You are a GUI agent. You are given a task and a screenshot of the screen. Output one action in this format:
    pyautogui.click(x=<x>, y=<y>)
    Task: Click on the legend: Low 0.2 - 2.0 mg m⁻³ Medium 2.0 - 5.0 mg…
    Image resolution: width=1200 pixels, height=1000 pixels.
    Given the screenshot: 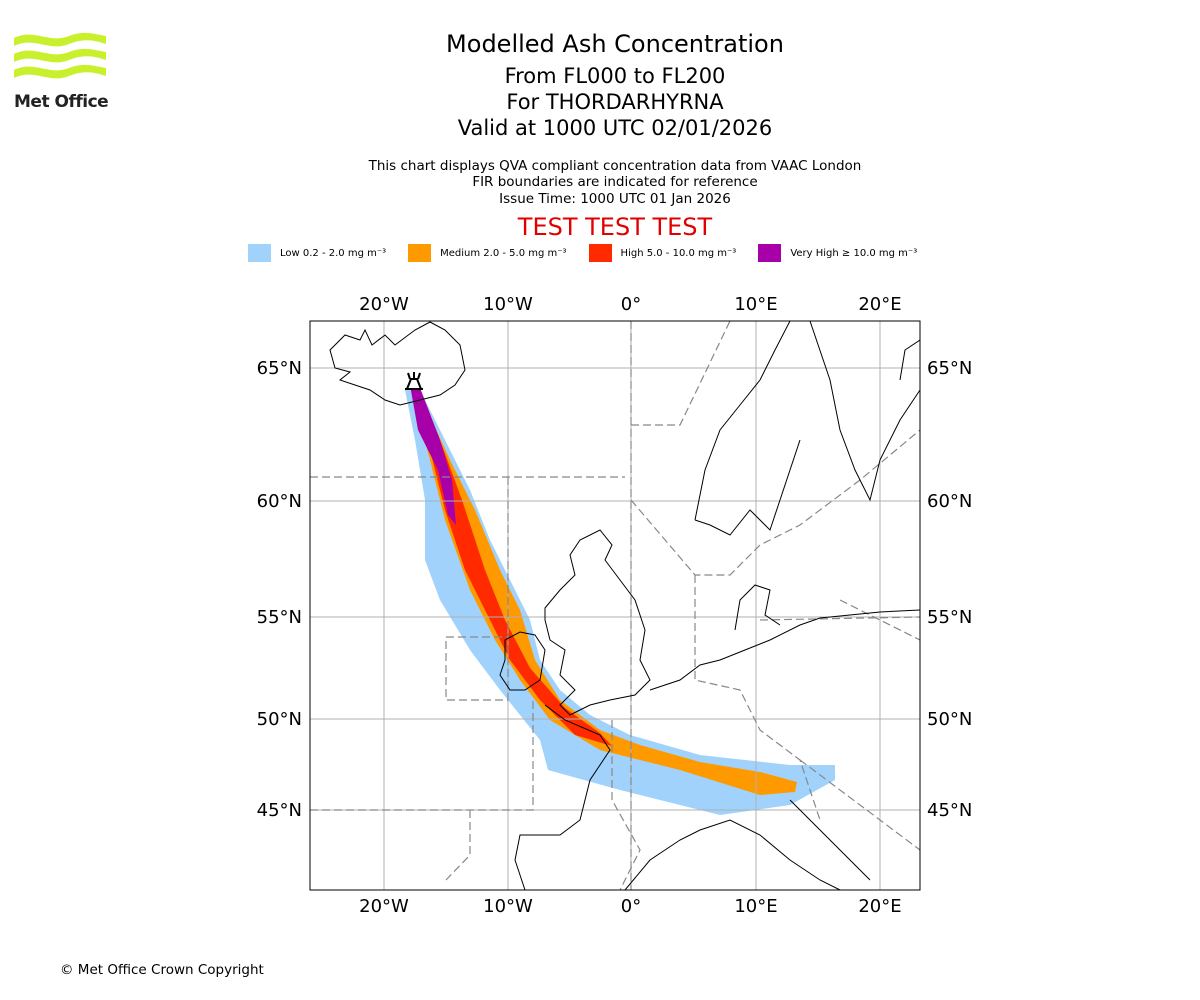 What is the action you would take?
    pyautogui.click(x=593, y=253)
    